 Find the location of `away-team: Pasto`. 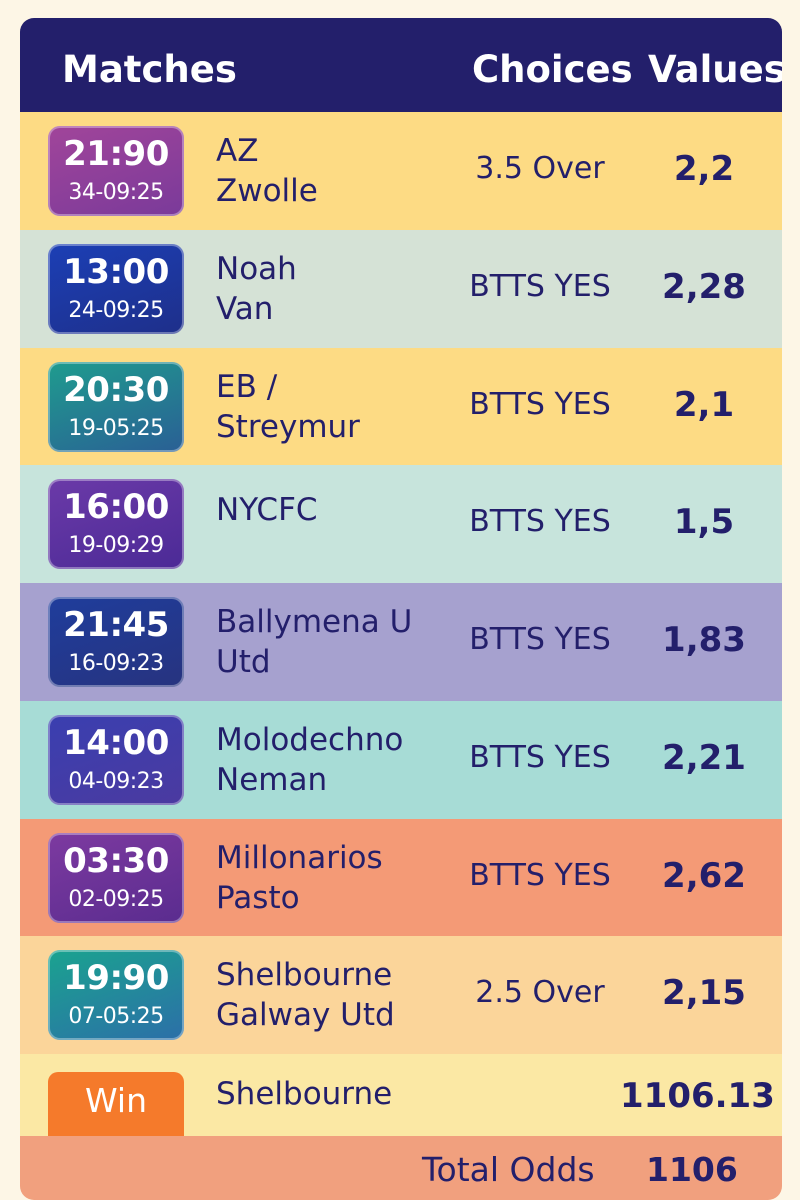

away-team: Pasto is located at coordinates (258, 898).